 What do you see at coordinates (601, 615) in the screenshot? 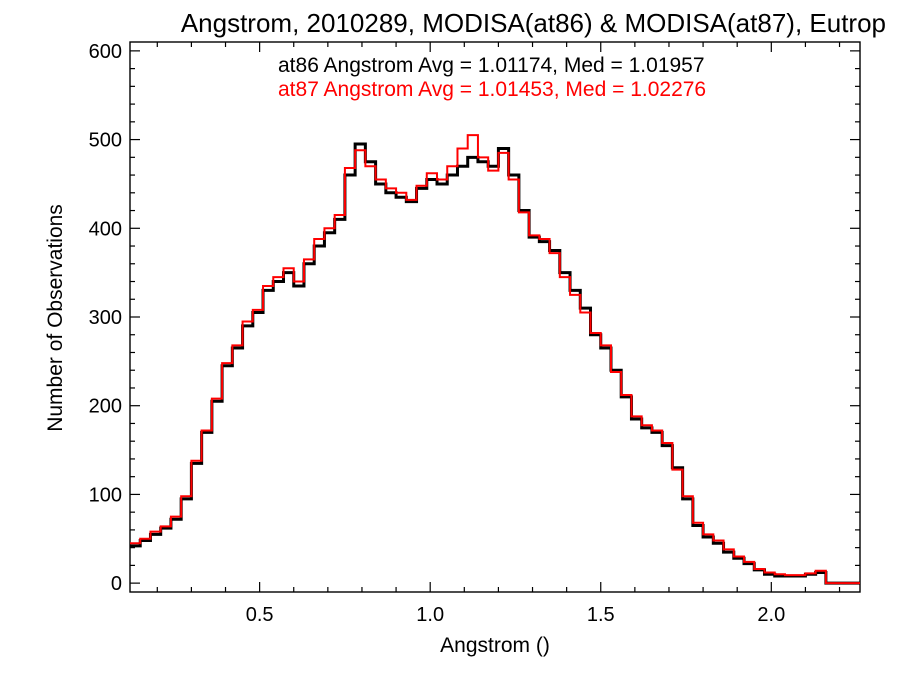
I see `x-tick-label: 1.5` at bounding box center [601, 615].